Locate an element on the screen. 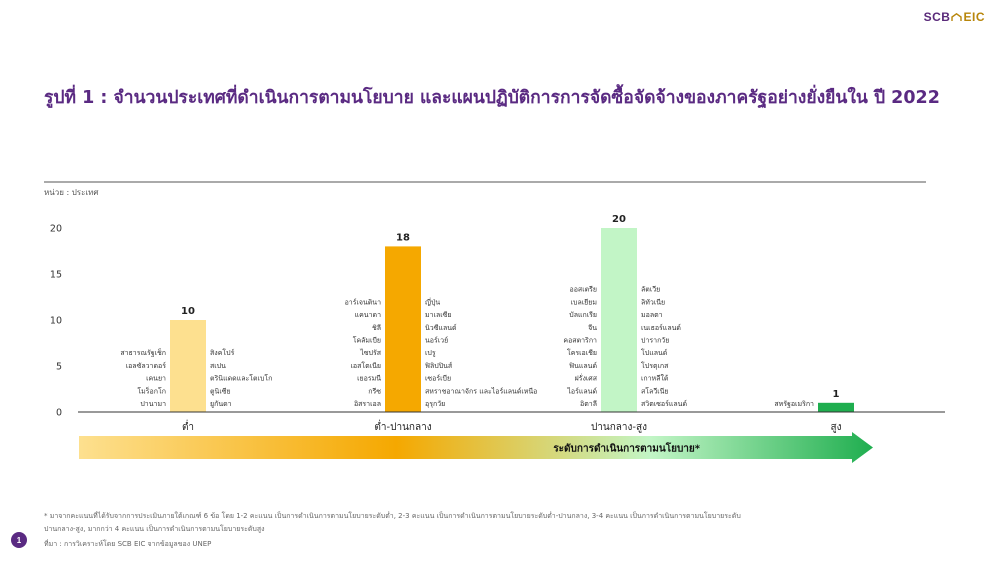  country-label: ฝรั่งเศส is located at coordinates (586, 378).